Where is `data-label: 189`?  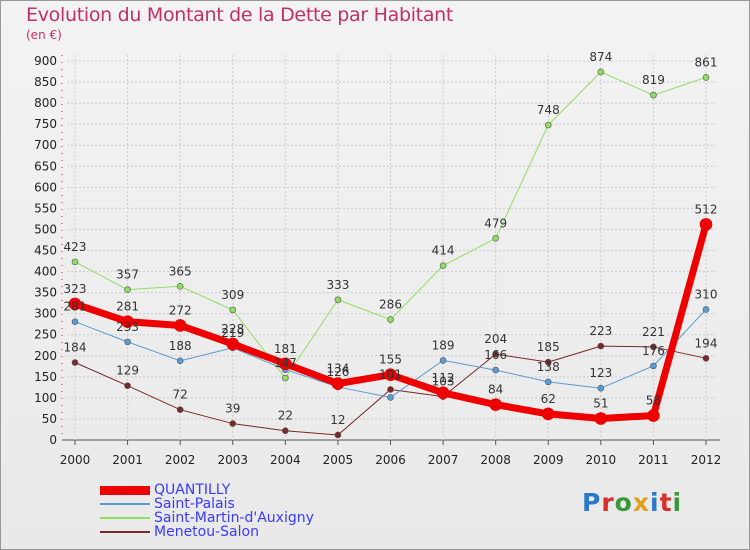
data-label: 189 is located at coordinates (443, 345).